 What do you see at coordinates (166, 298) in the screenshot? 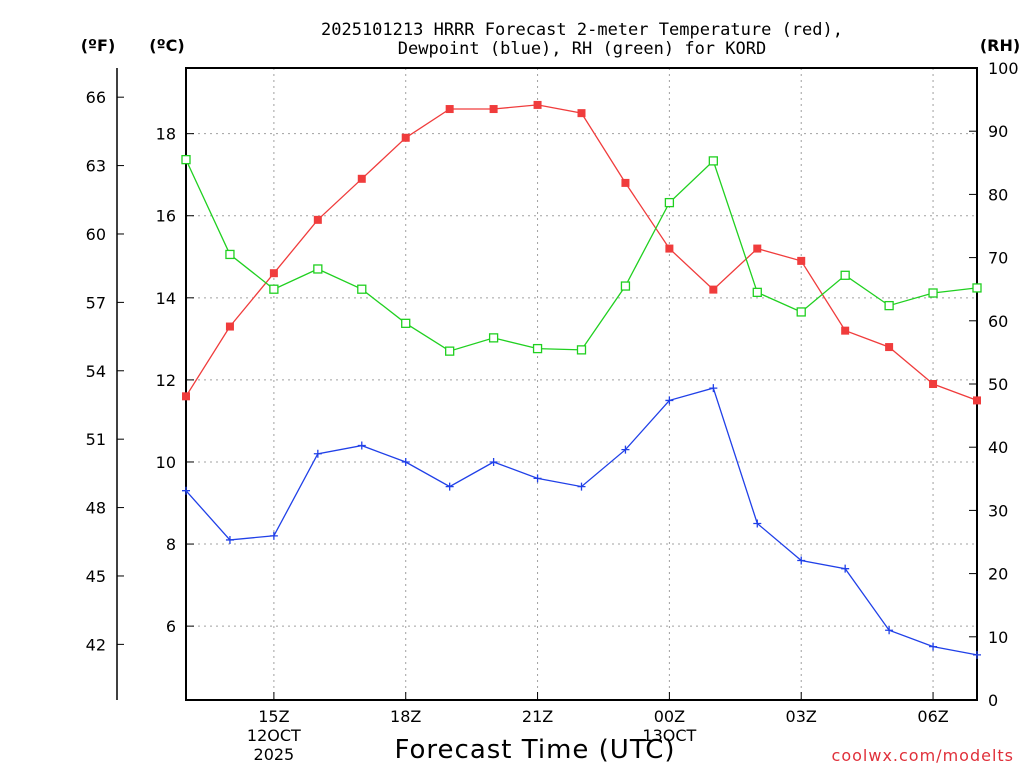
I see `celsius-tick-label: 14` at bounding box center [166, 298].